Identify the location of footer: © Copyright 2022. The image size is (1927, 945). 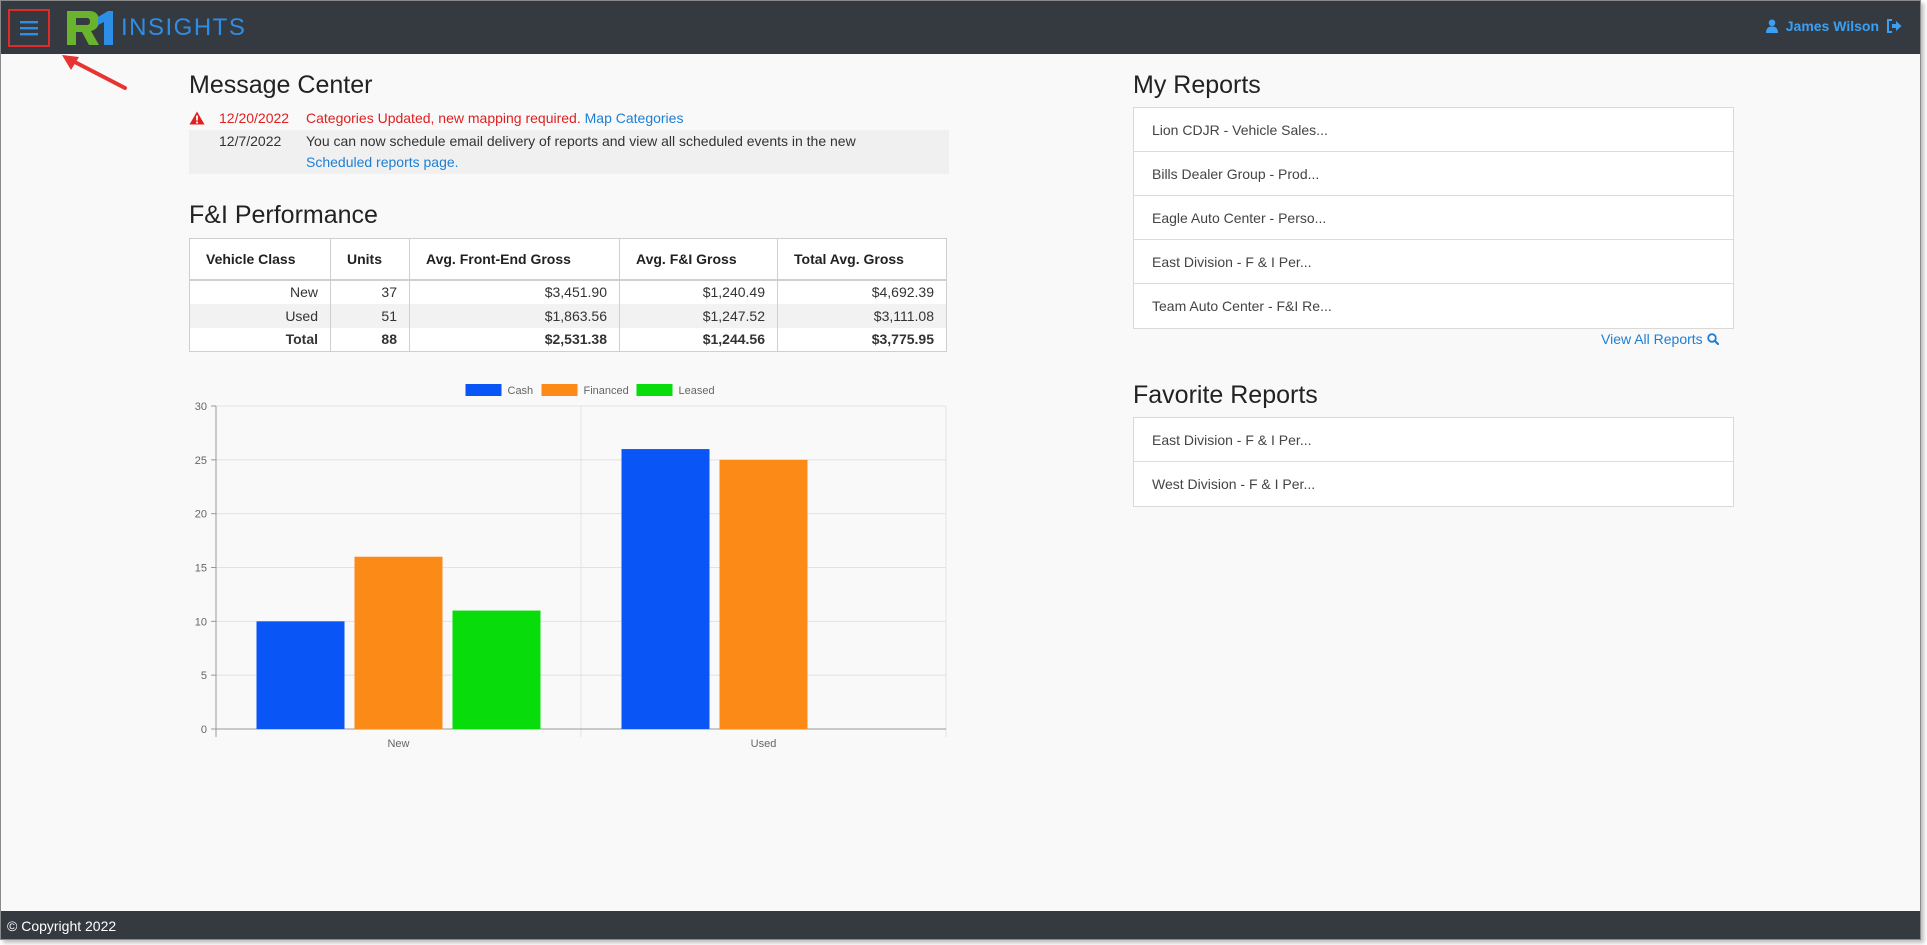
(960, 925).